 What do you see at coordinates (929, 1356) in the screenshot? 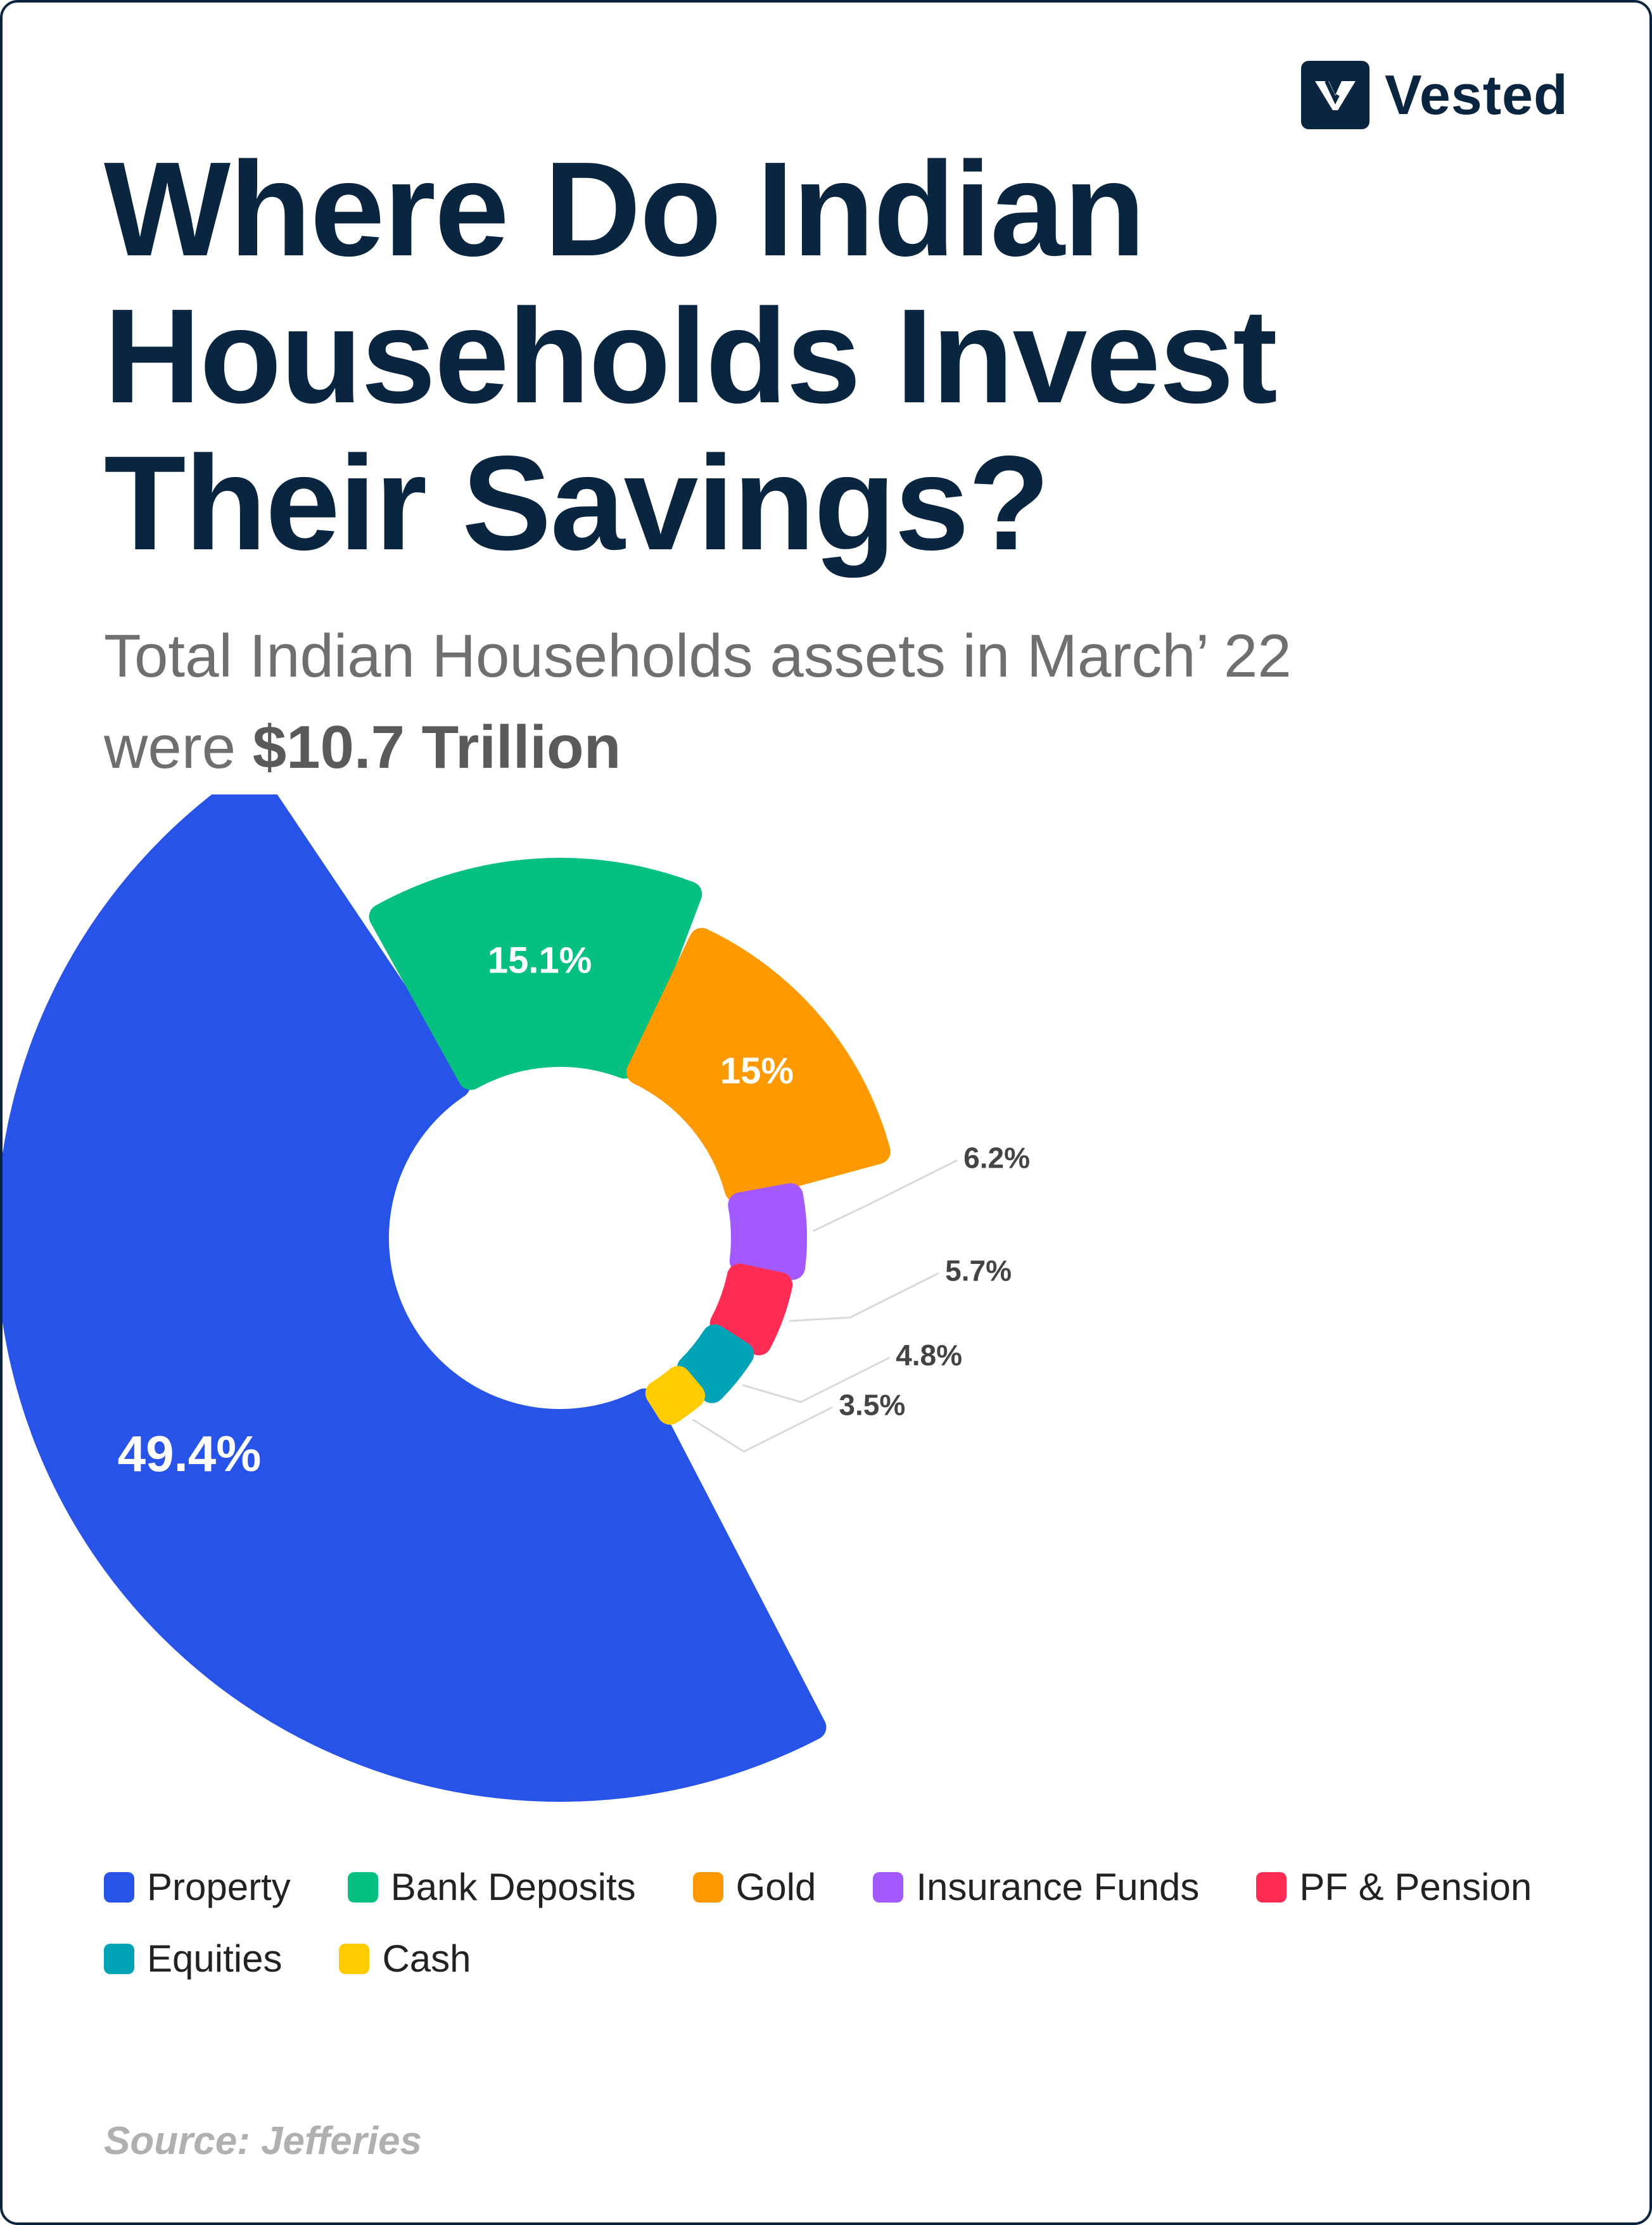
I see `slice-label-equities: 4.8%` at bounding box center [929, 1356].